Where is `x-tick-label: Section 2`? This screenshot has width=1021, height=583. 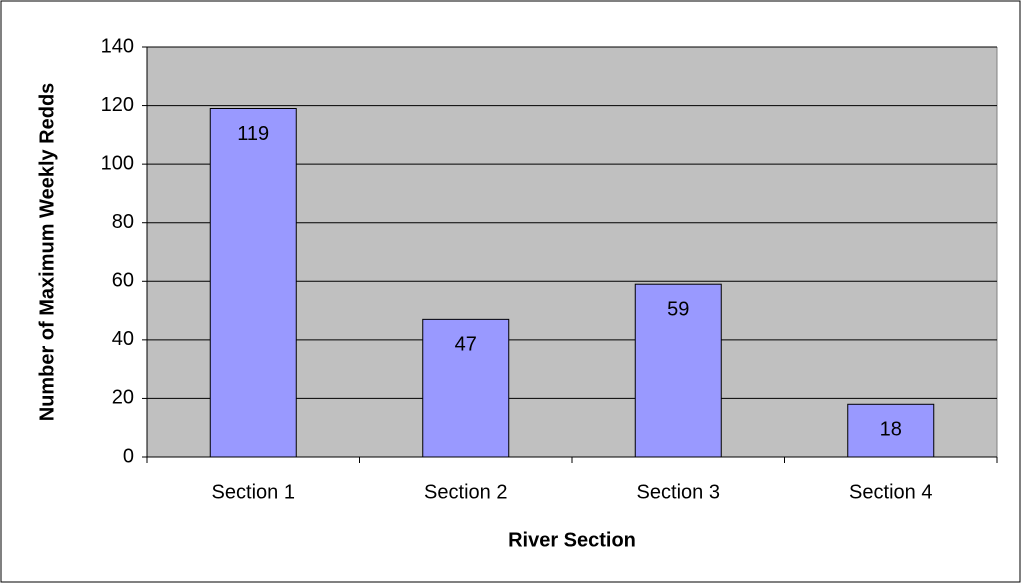 x-tick-label: Section 2 is located at coordinates (465, 492).